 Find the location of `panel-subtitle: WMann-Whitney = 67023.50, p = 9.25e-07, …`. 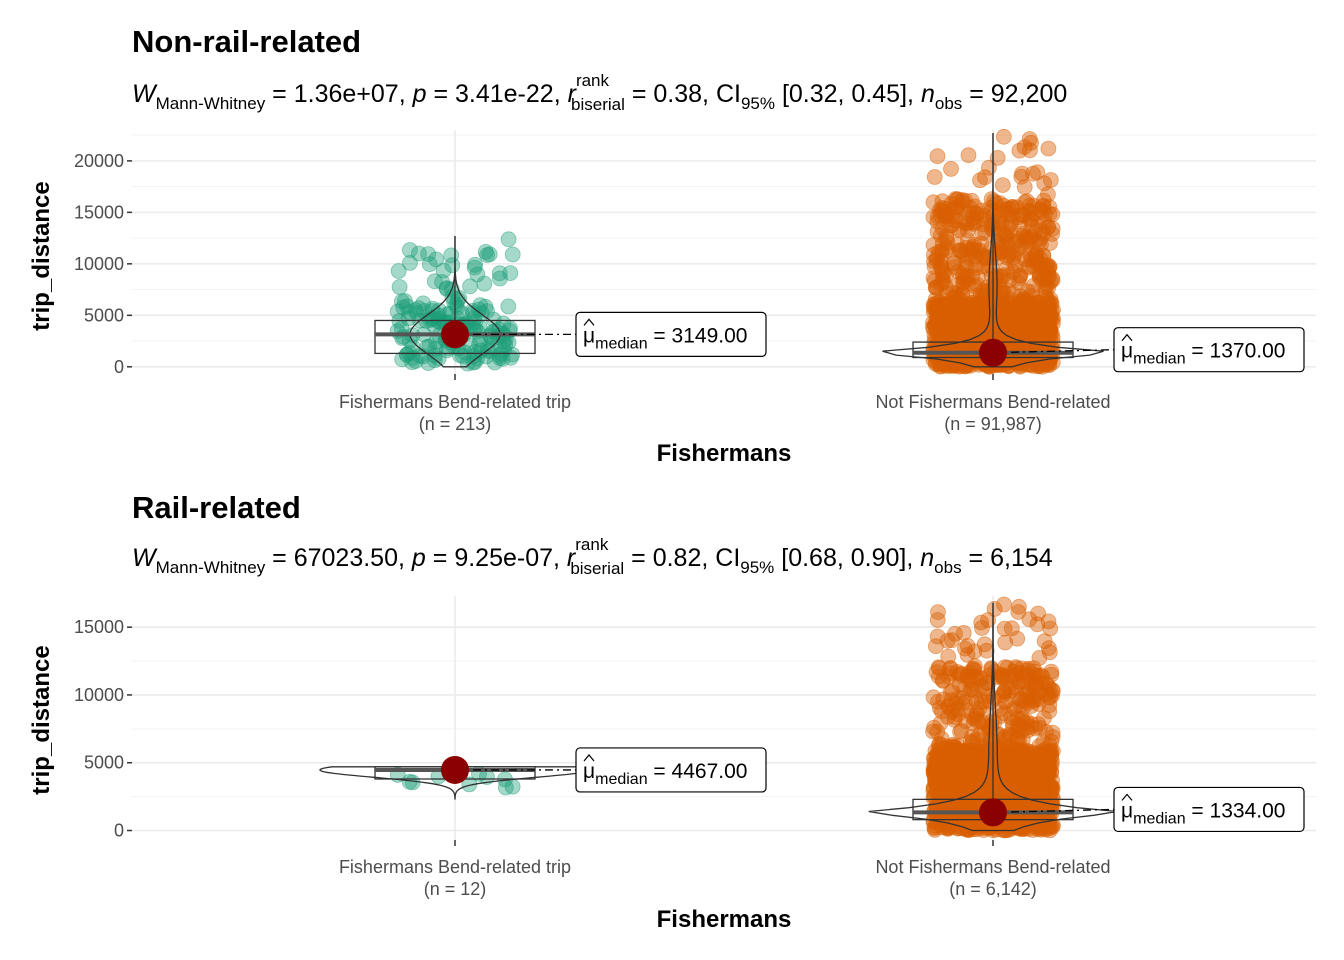

panel-subtitle: WMann-Whitney = 67023.50, p = 9.25e-07, … is located at coordinates (592, 556).